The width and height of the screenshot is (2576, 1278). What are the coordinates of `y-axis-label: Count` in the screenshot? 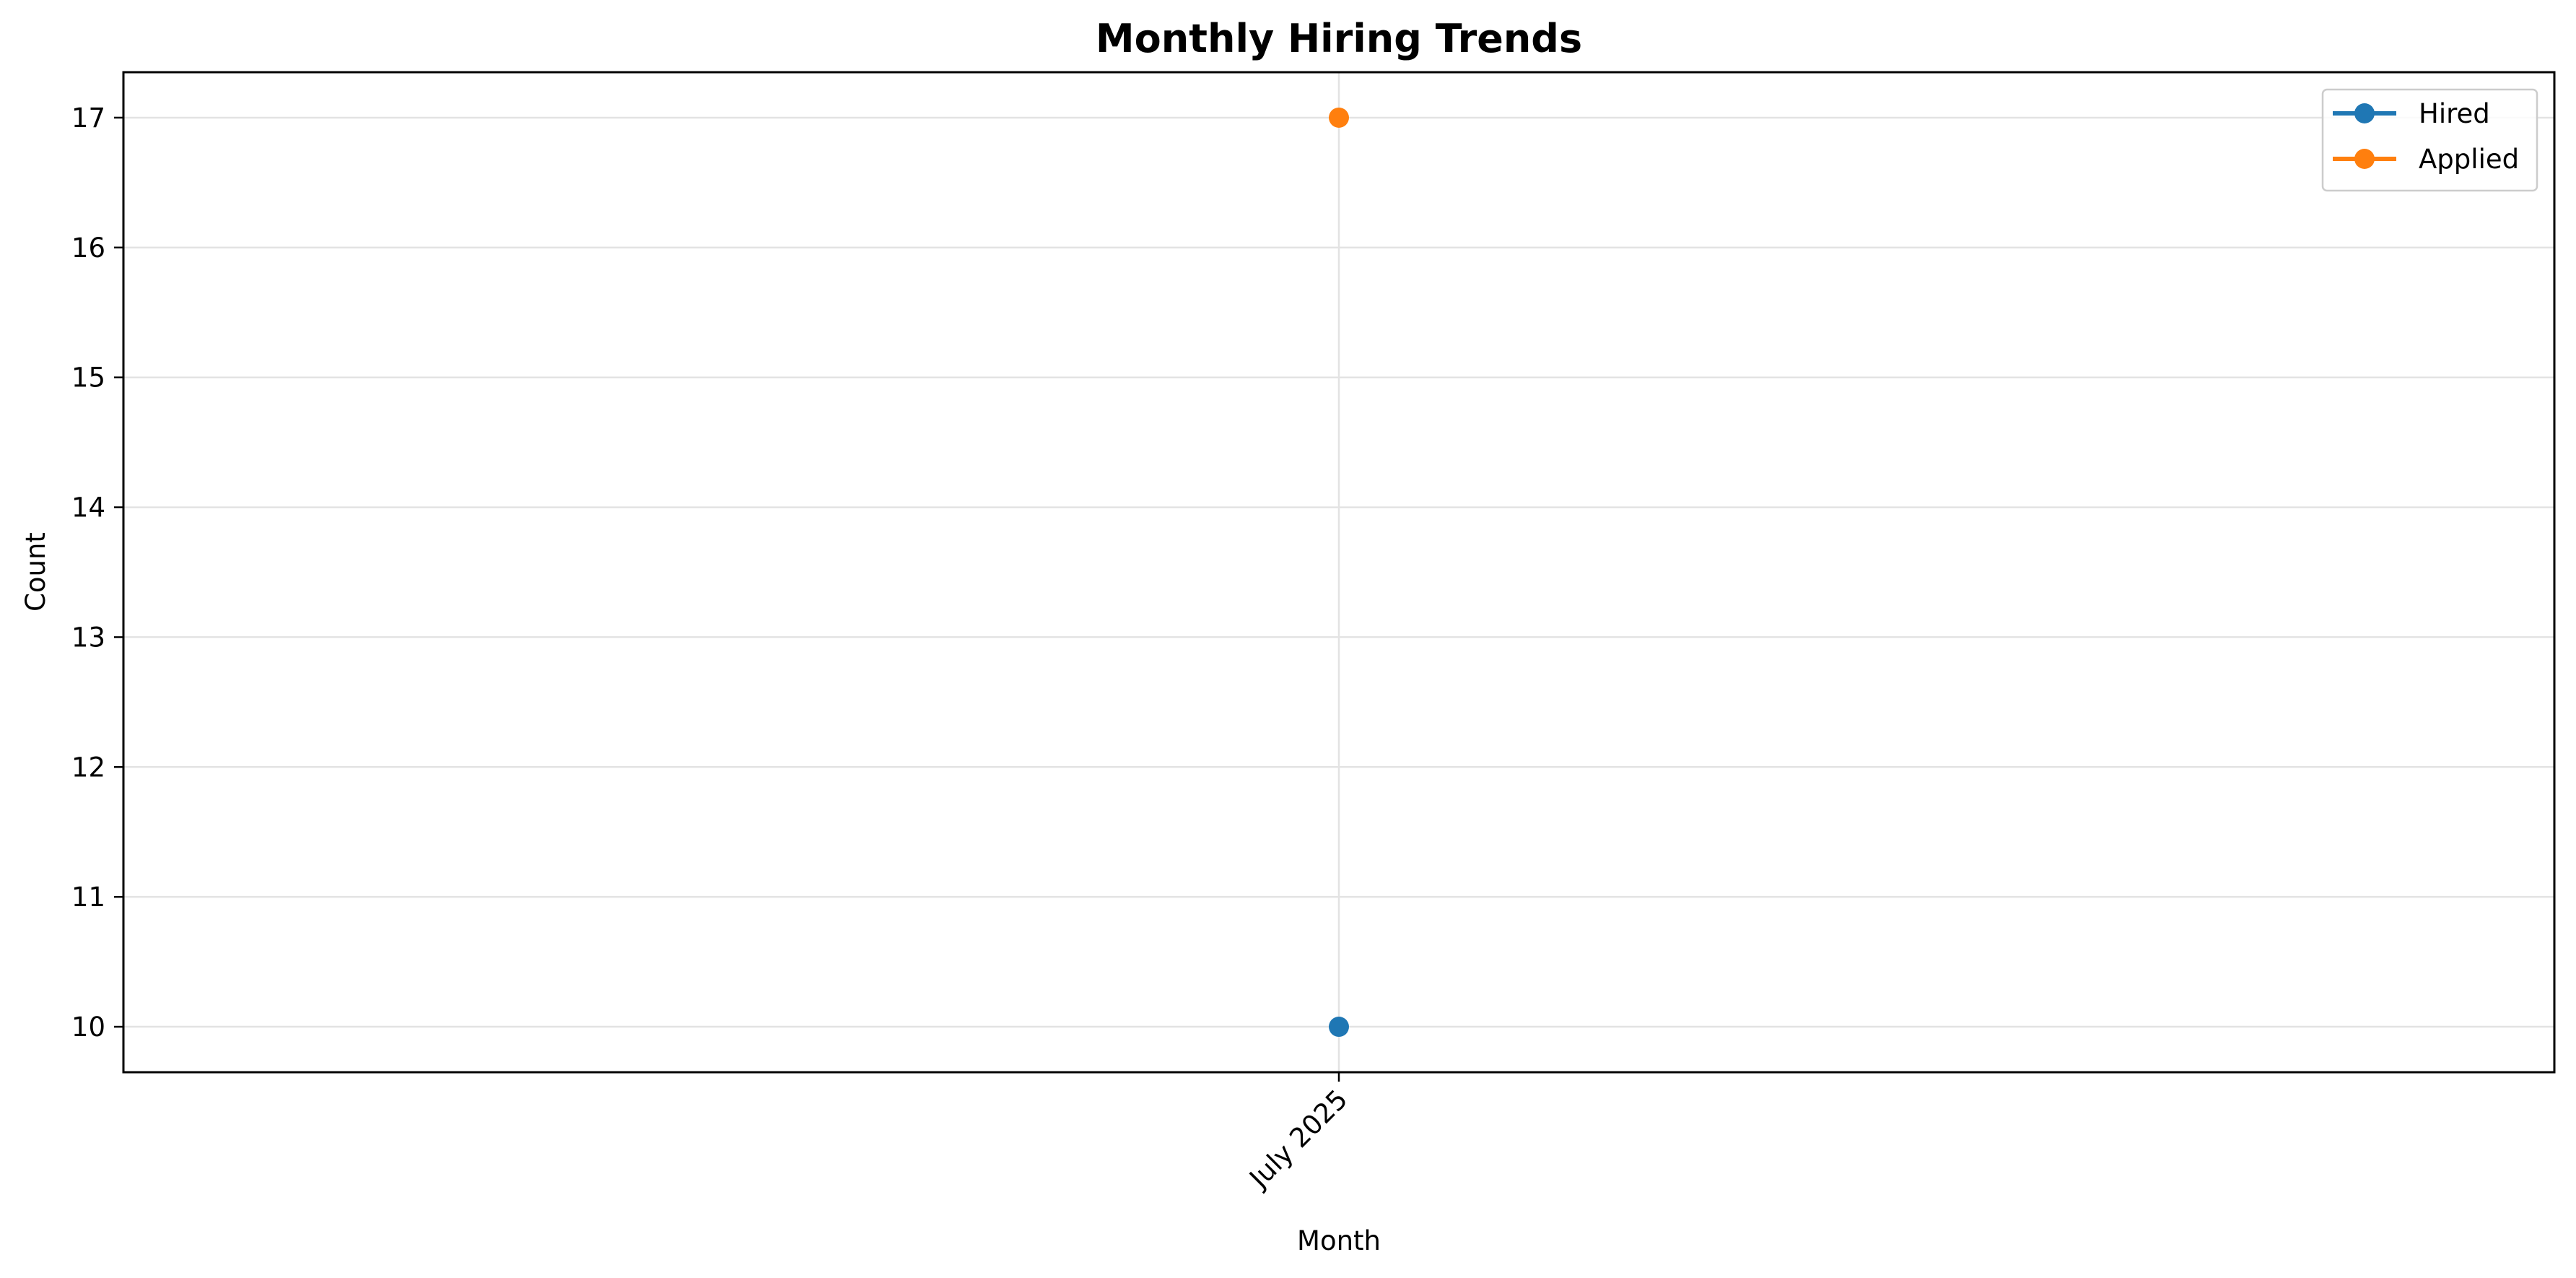 It's located at (35, 572).